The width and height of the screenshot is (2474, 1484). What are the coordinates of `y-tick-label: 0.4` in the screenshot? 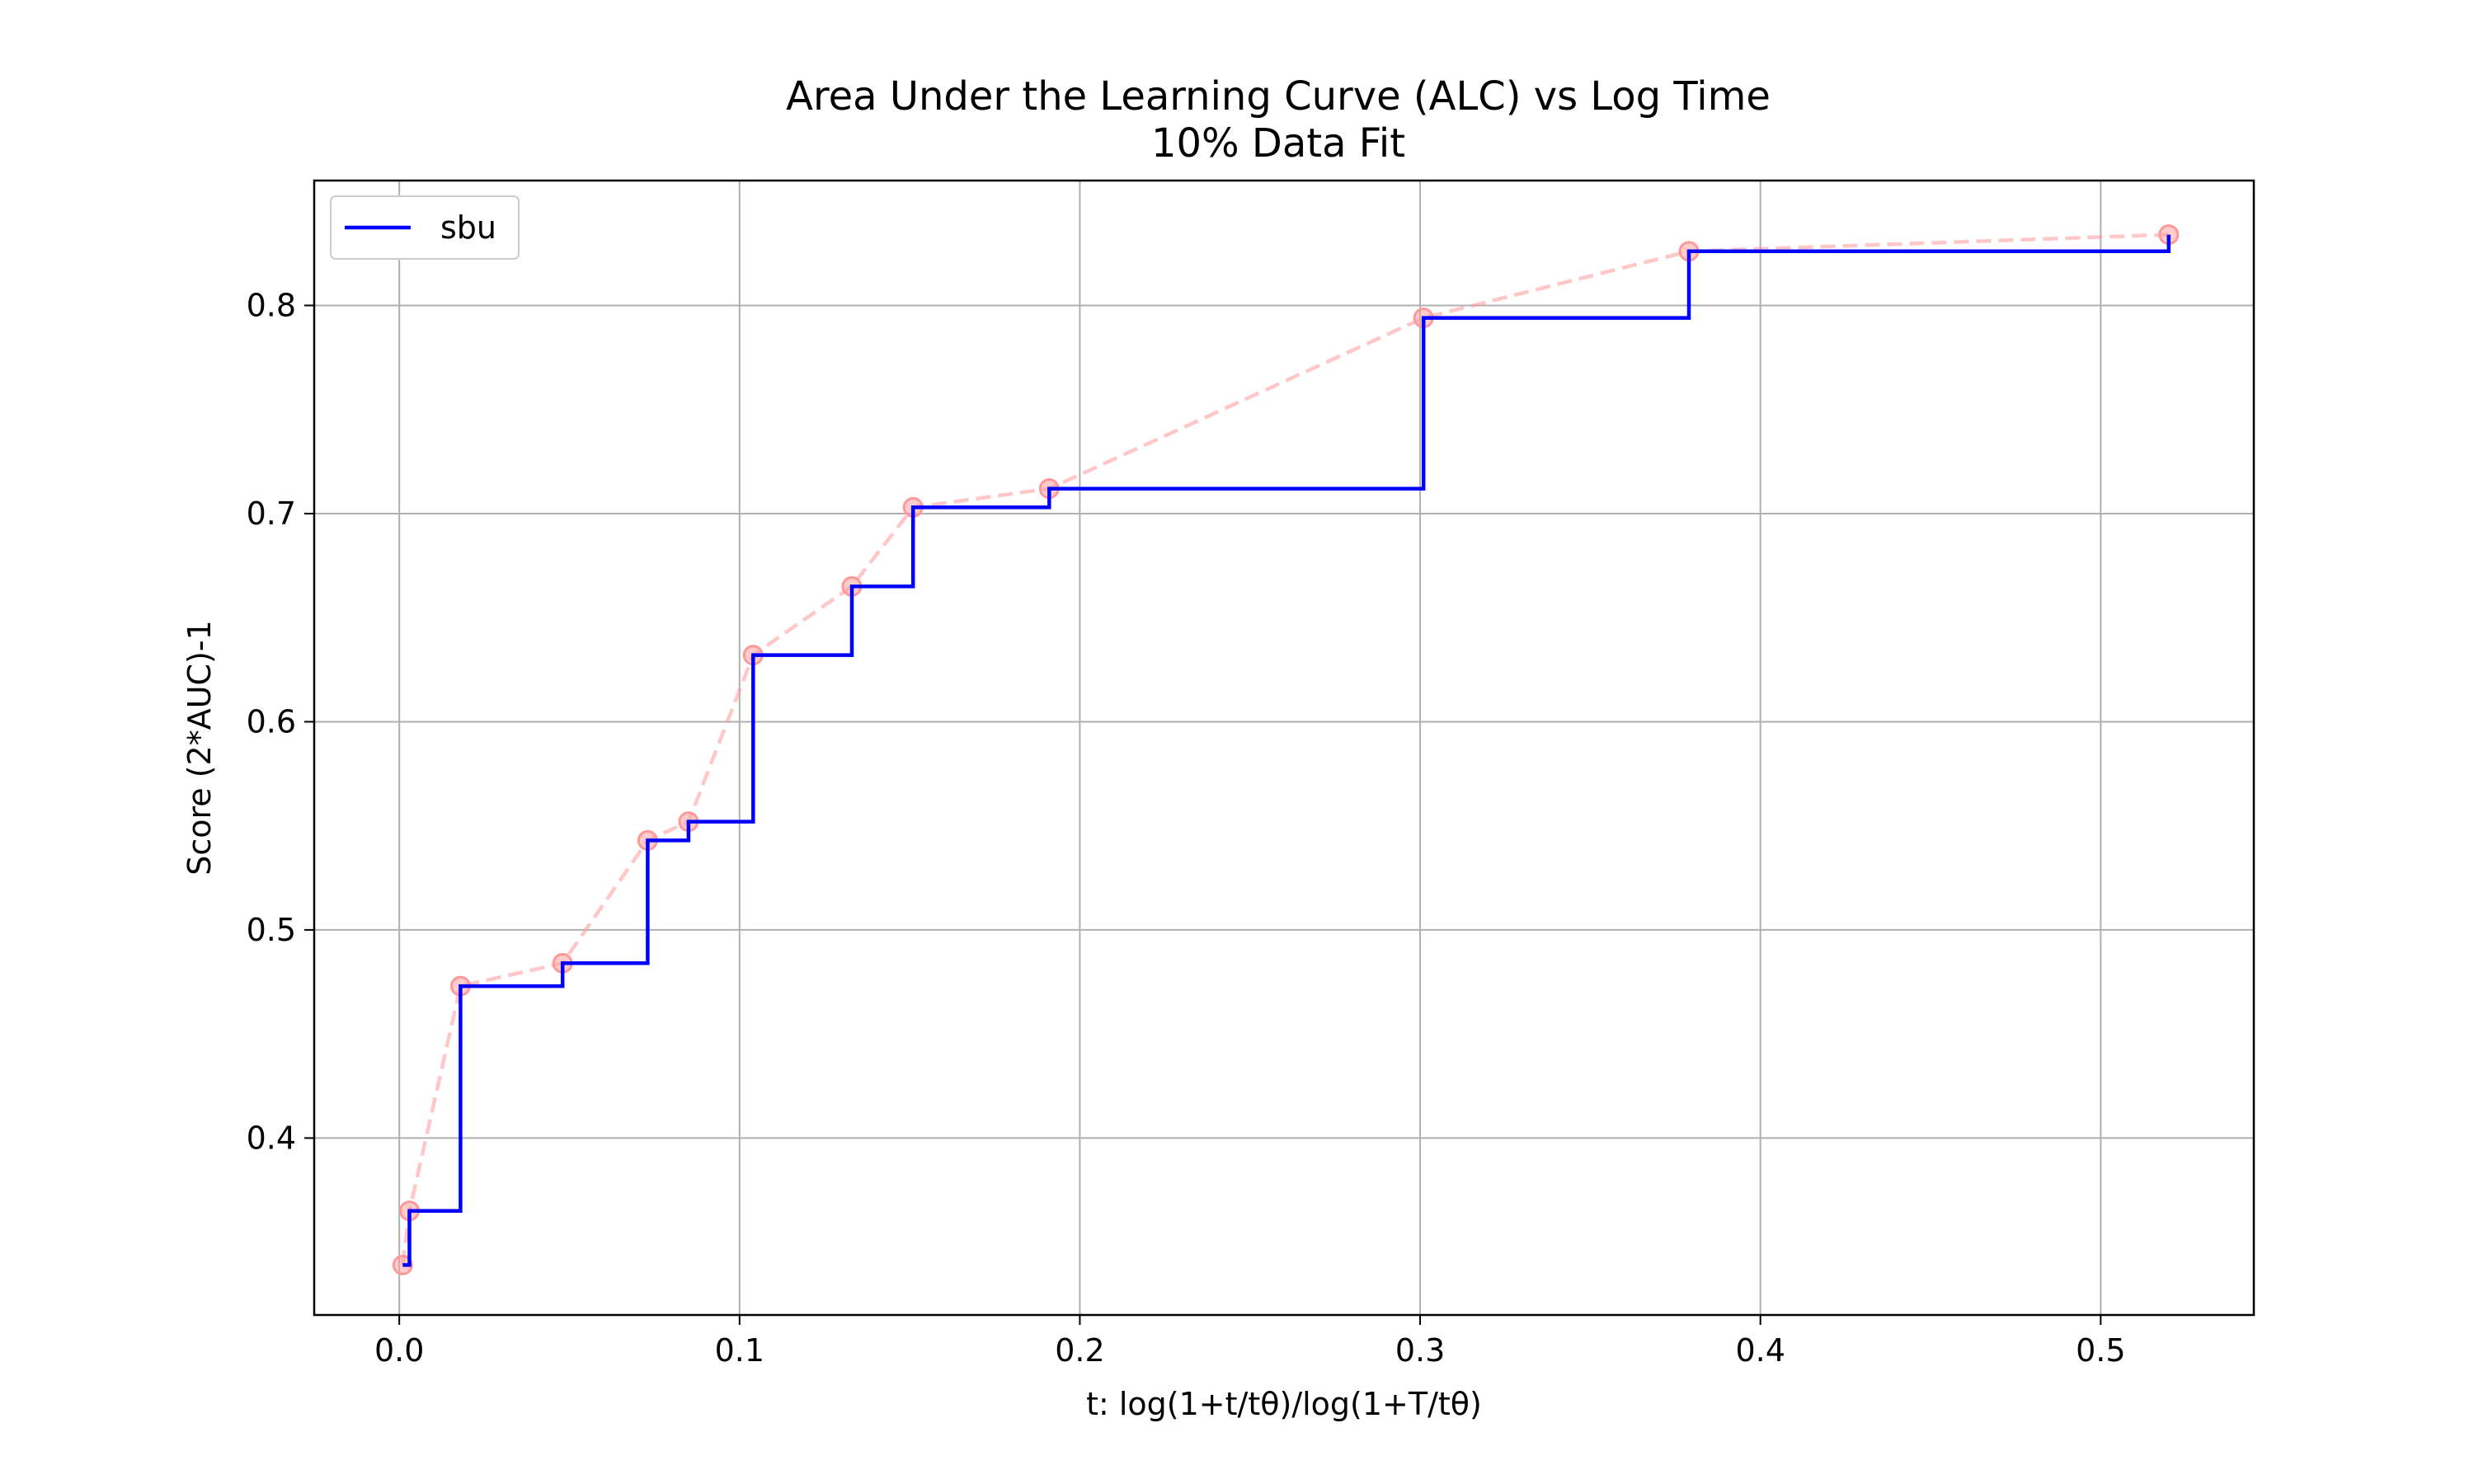 It's located at (271, 1138).